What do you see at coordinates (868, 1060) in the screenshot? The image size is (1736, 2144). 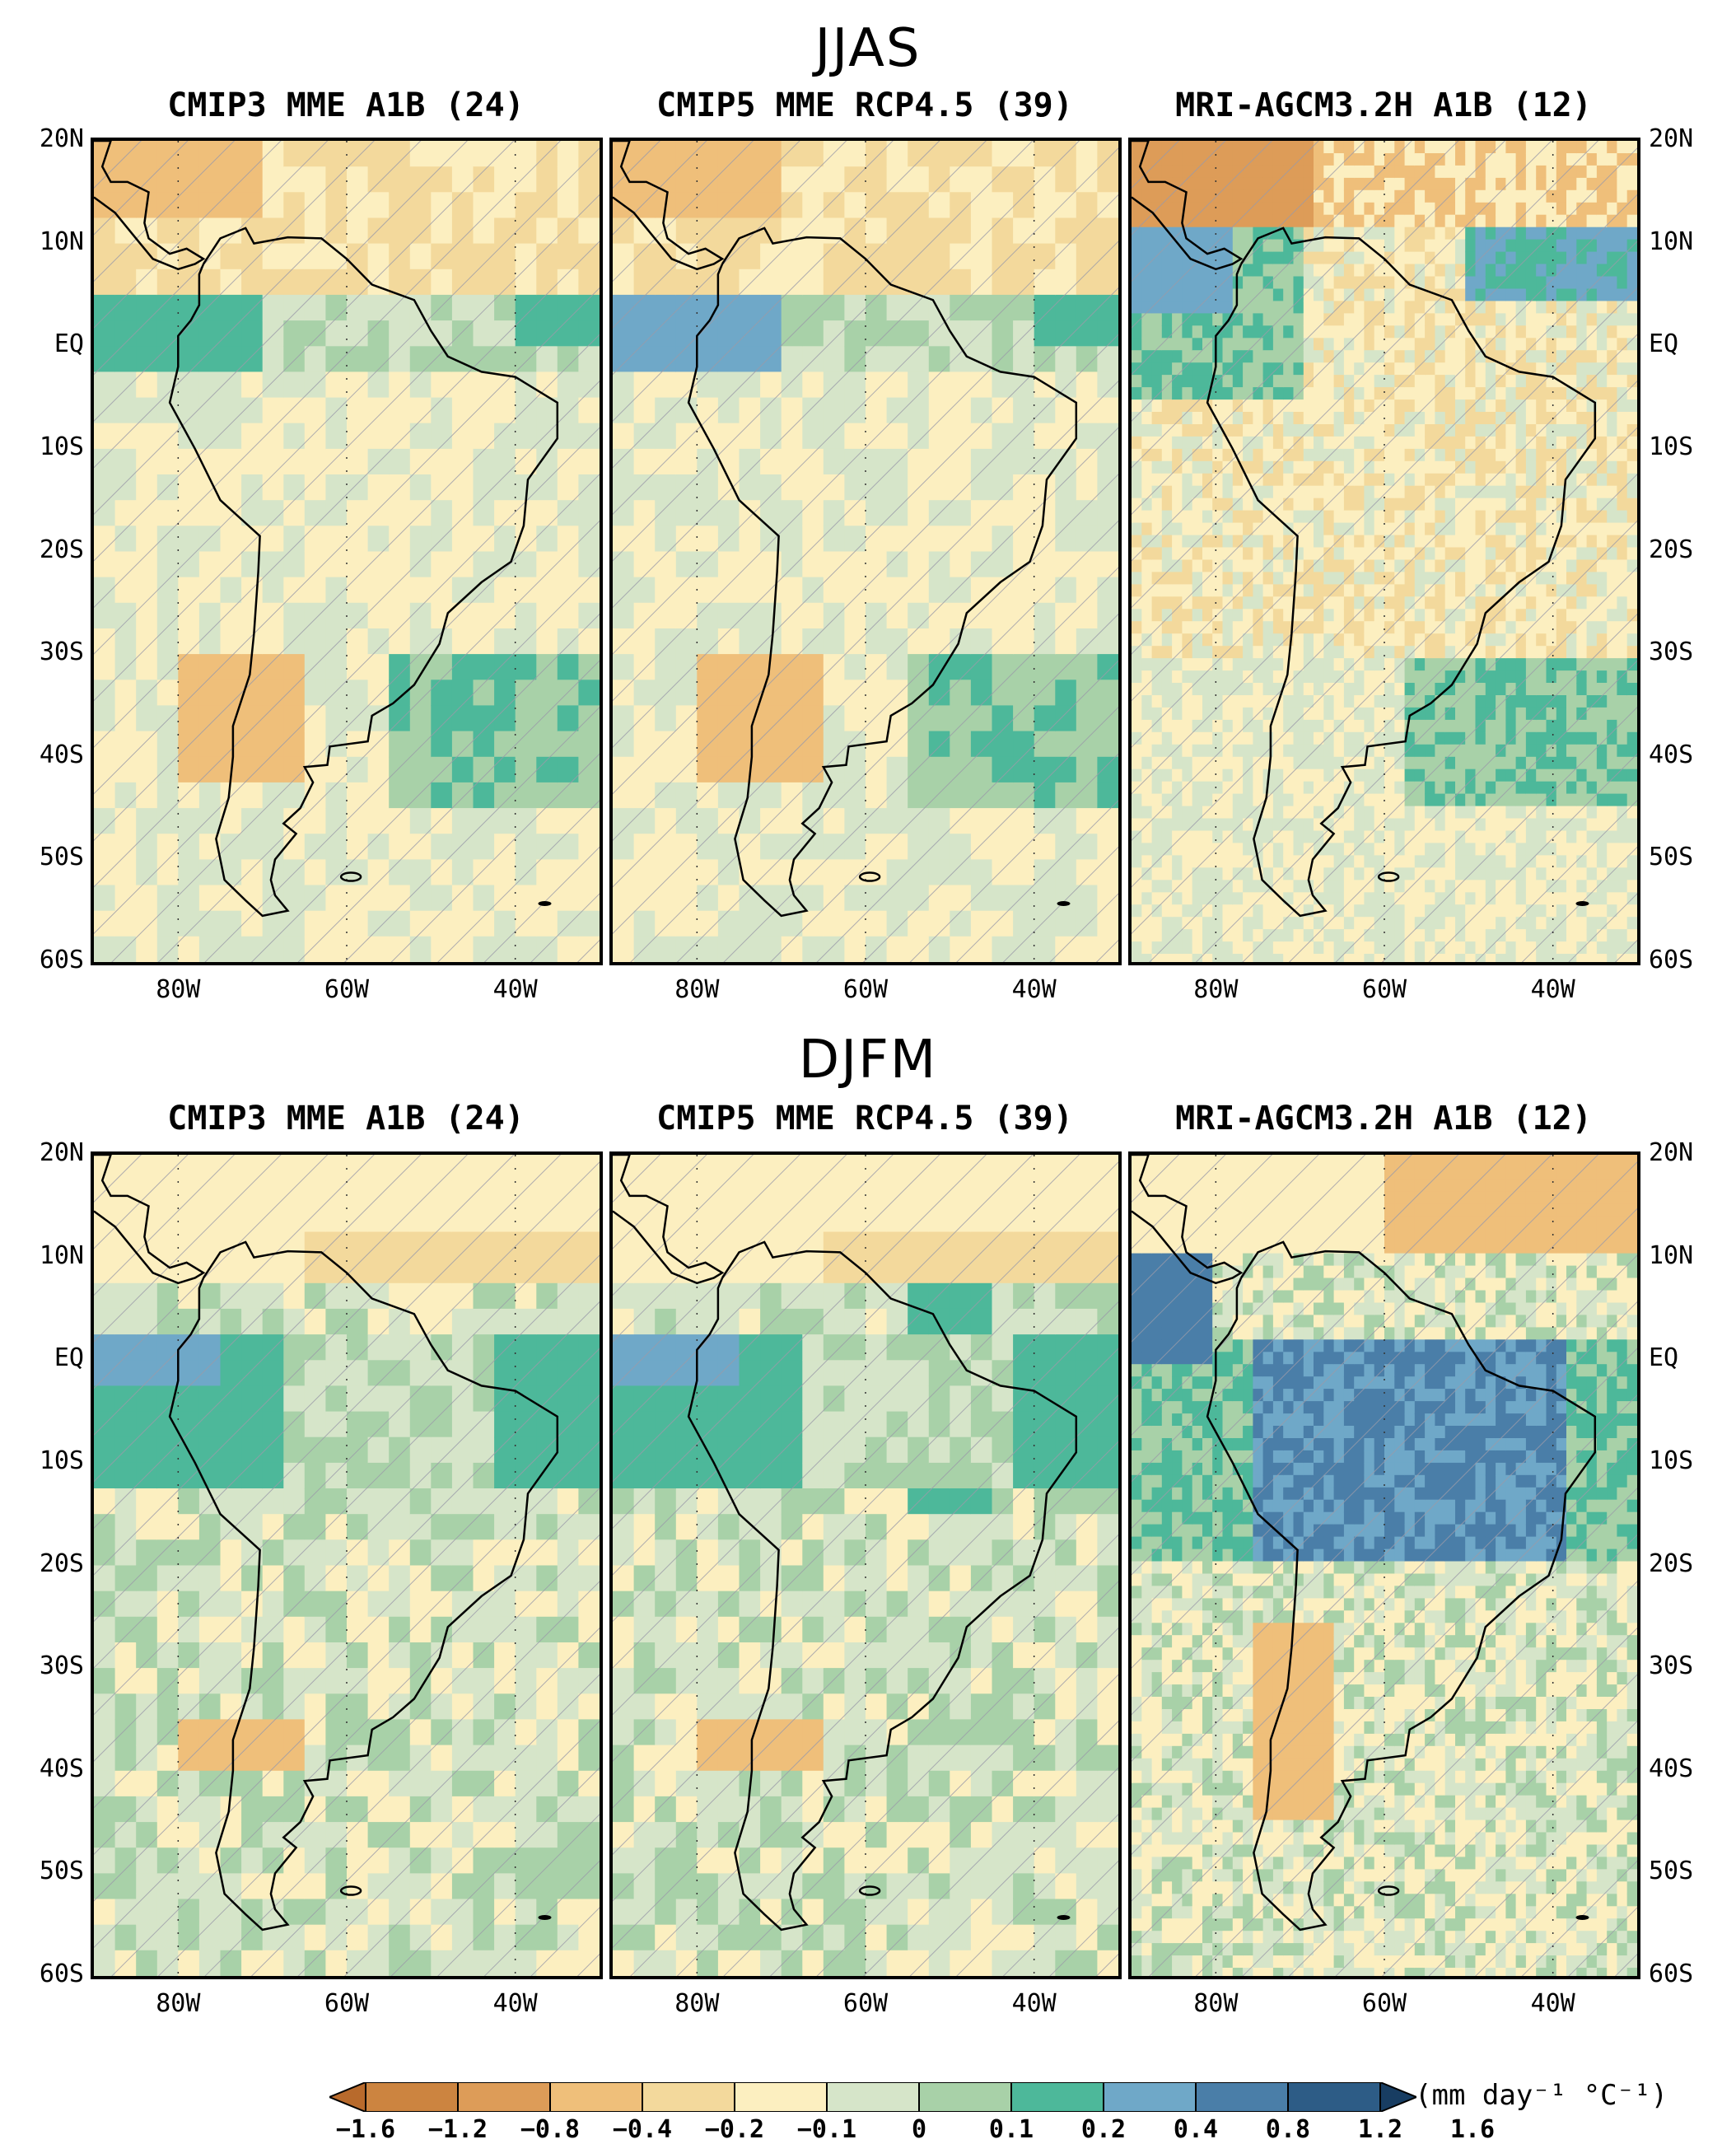 I see `season-title-djfm: DJFM` at bounding box center [868, 1060].